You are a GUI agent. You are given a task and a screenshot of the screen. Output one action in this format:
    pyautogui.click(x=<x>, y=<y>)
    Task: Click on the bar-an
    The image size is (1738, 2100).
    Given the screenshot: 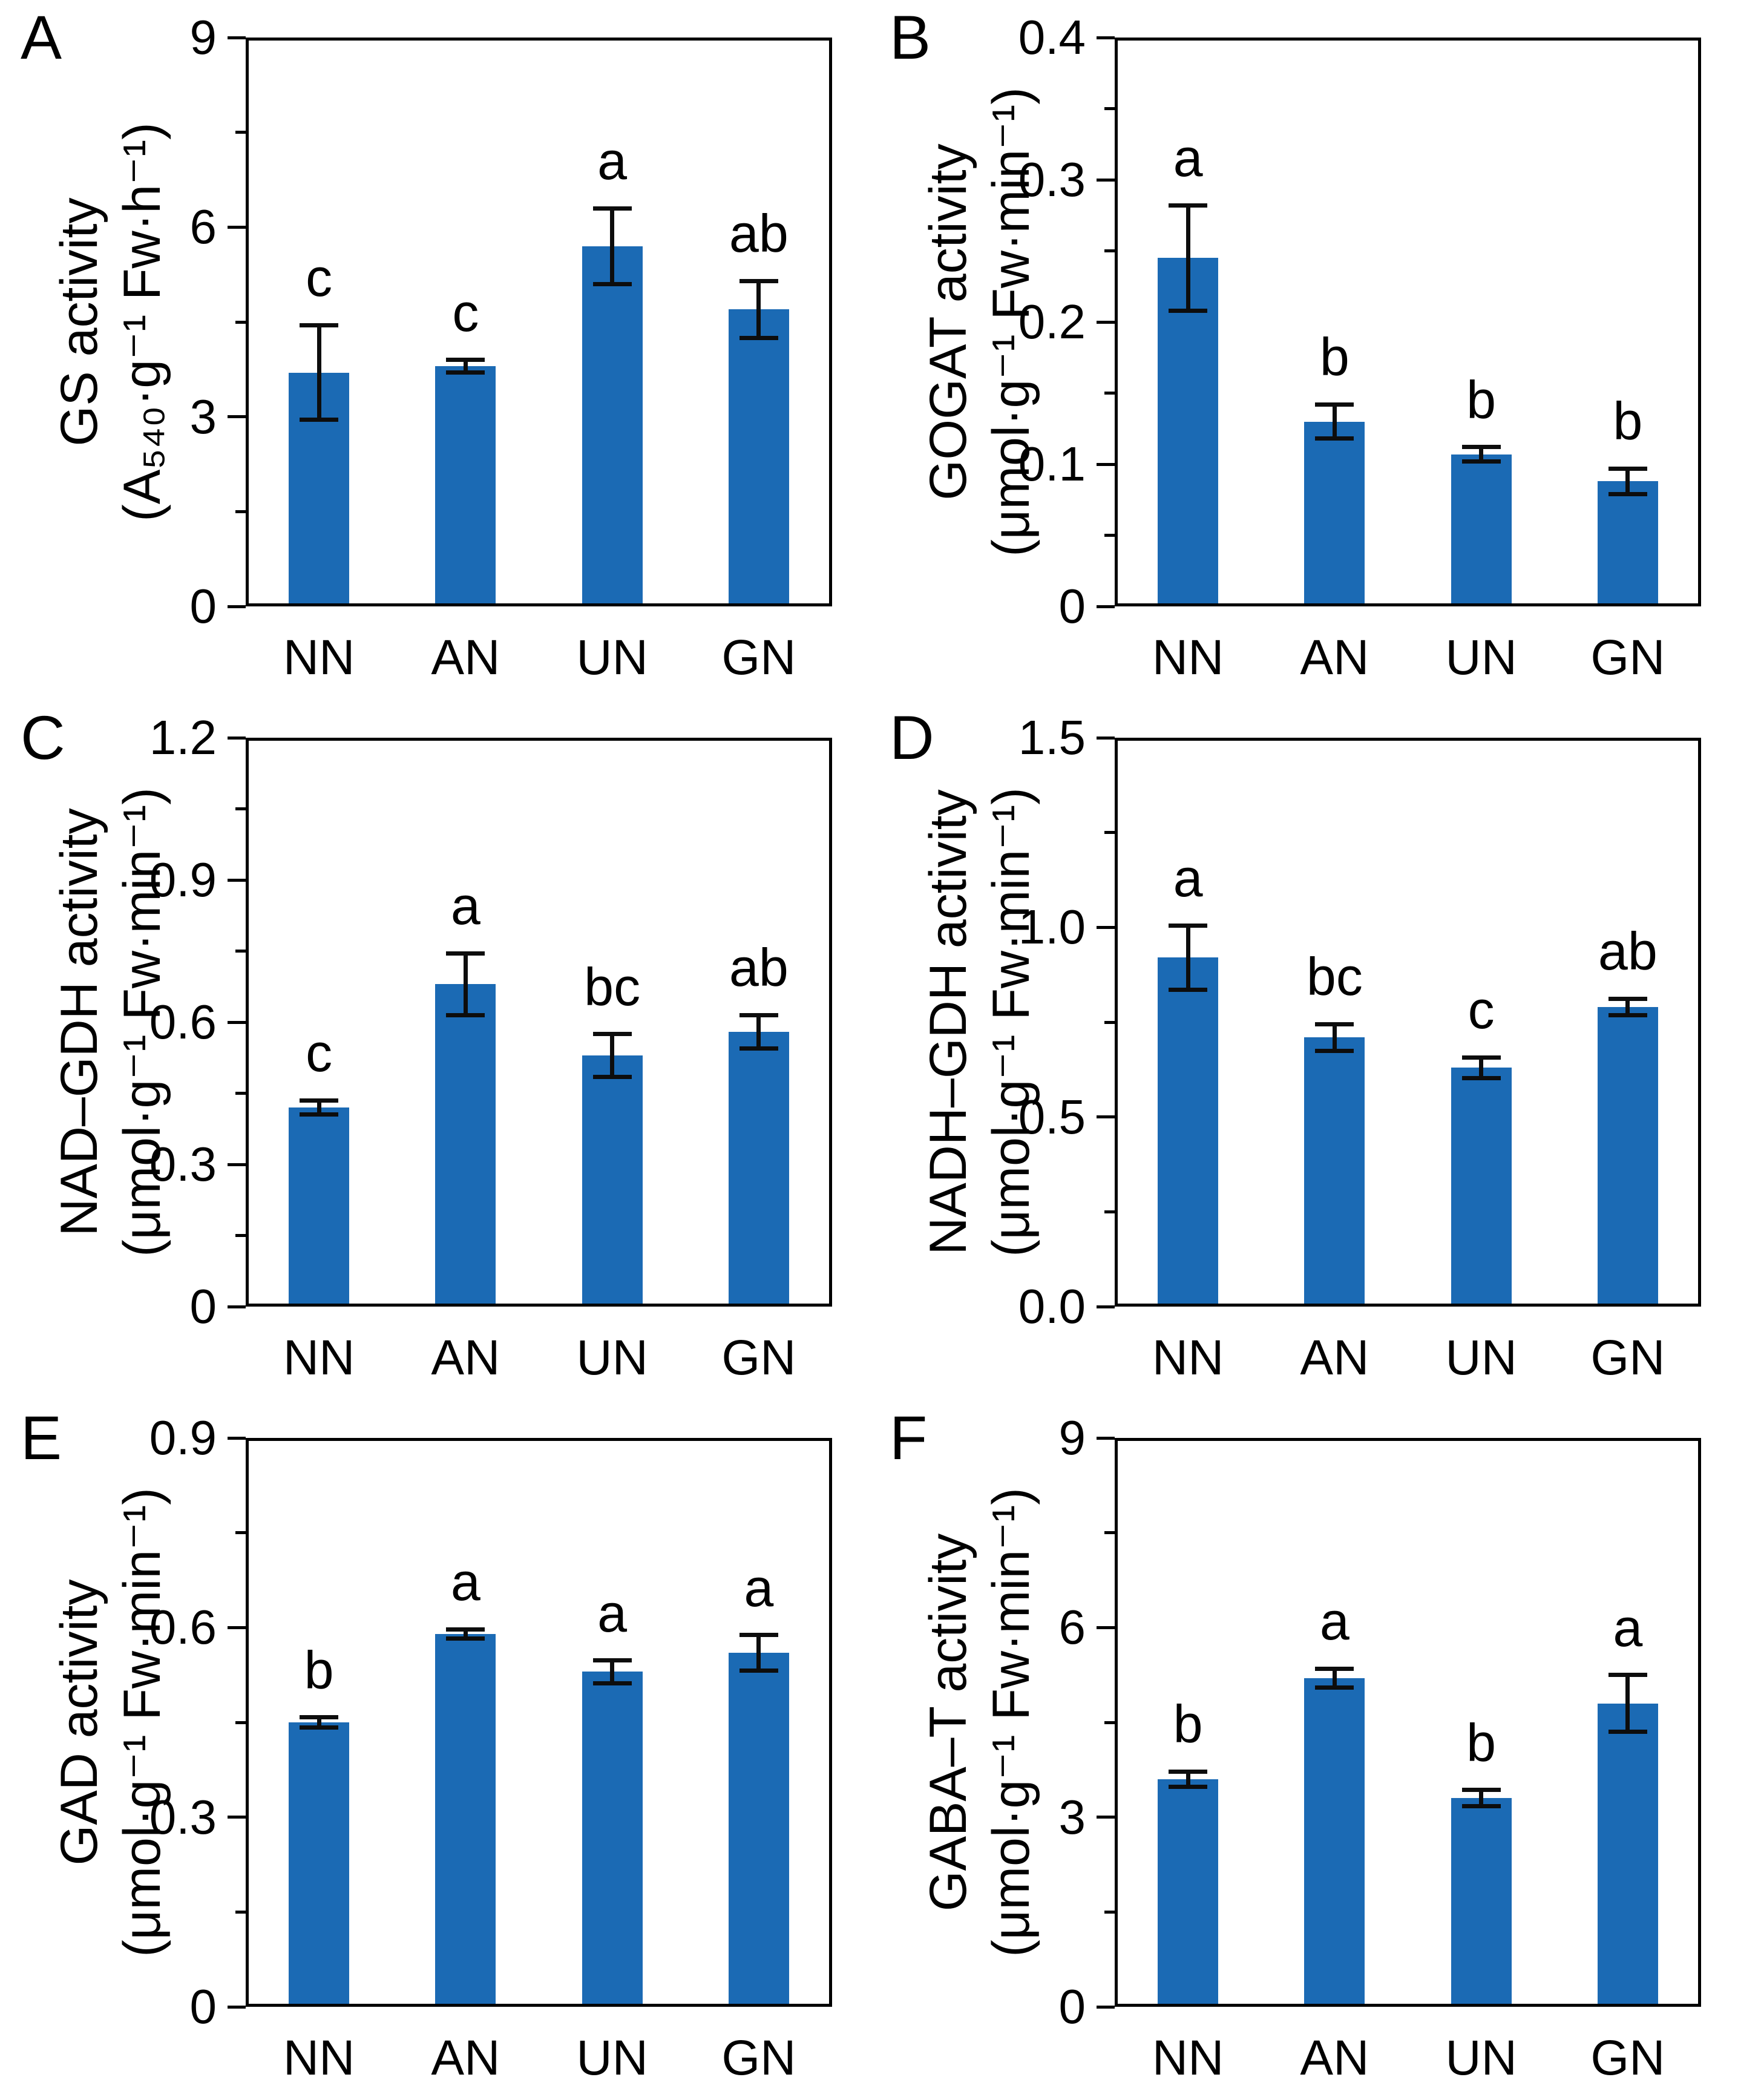 What is the action you would take?
    pyautogui.click(x=1334, y=1171)
    